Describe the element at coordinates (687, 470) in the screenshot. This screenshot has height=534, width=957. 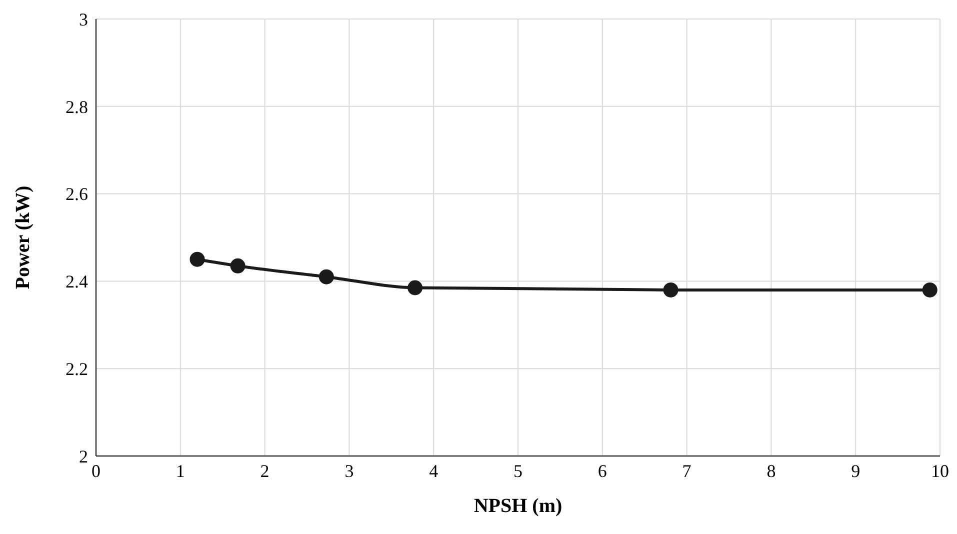
I see `x-tick-label: 7` at that location.